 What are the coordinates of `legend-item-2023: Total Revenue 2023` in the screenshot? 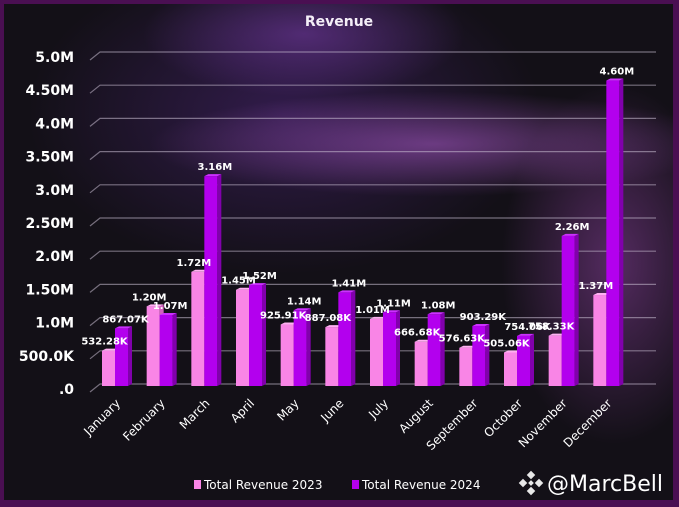 It's located at (258, 485).